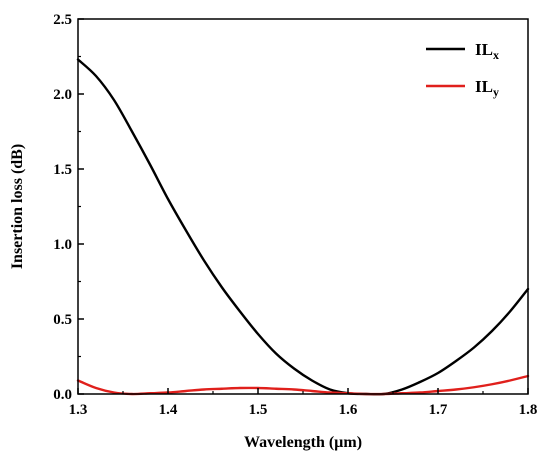 Image resolution: width=550 pixels, height=461 pixels. Describe the element at coordinates (78, 410) in the screenshot. I see `x-tick-label: 1.3` at that location.